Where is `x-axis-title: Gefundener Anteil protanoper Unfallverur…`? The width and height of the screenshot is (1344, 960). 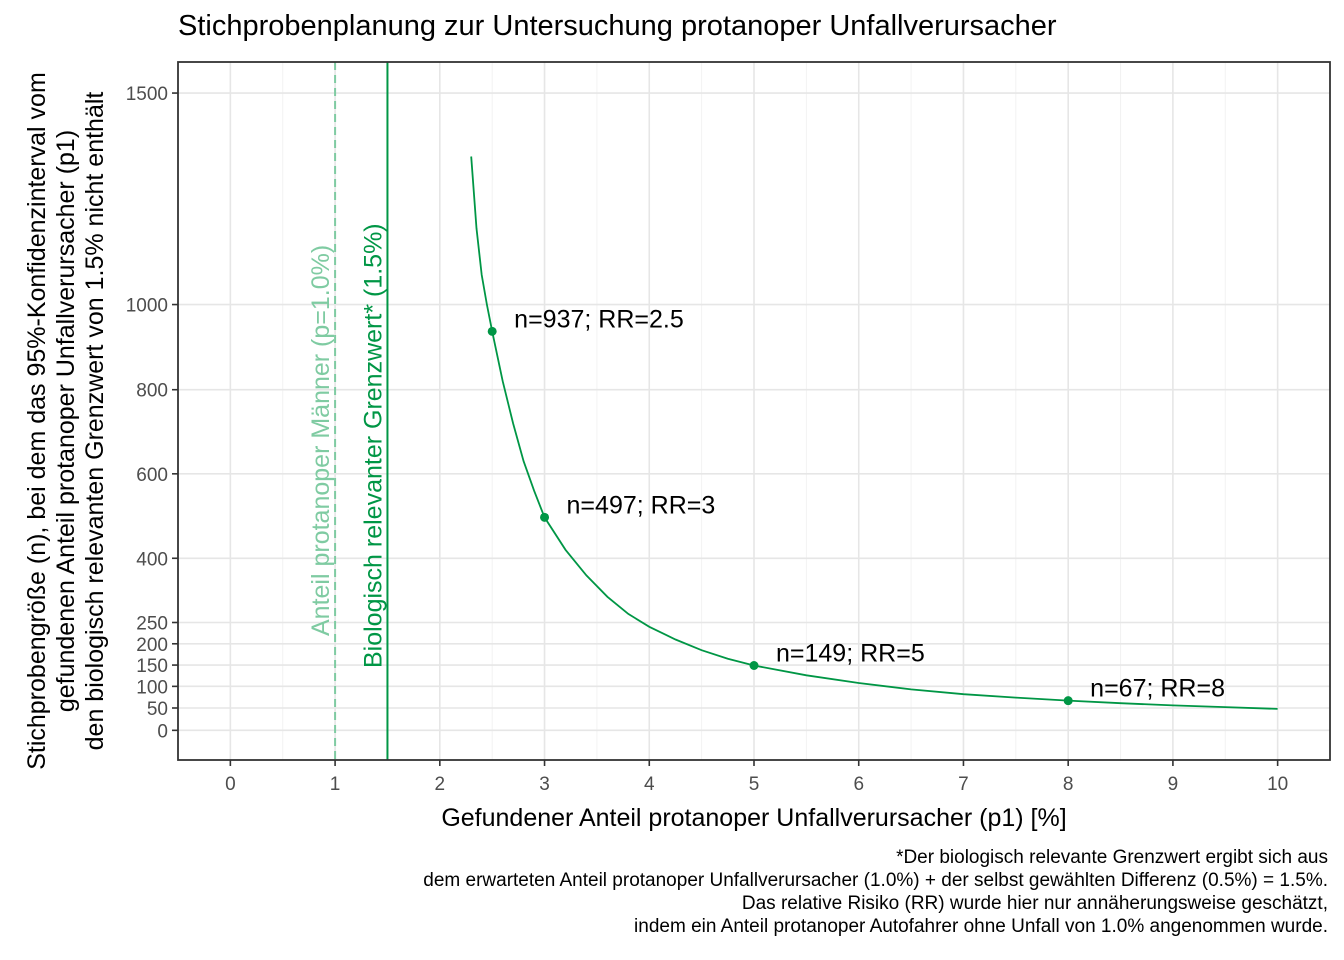 x-axis-title: Gefundener Anteil protanoper Unfallverur… is located at coordinates (753, 818).